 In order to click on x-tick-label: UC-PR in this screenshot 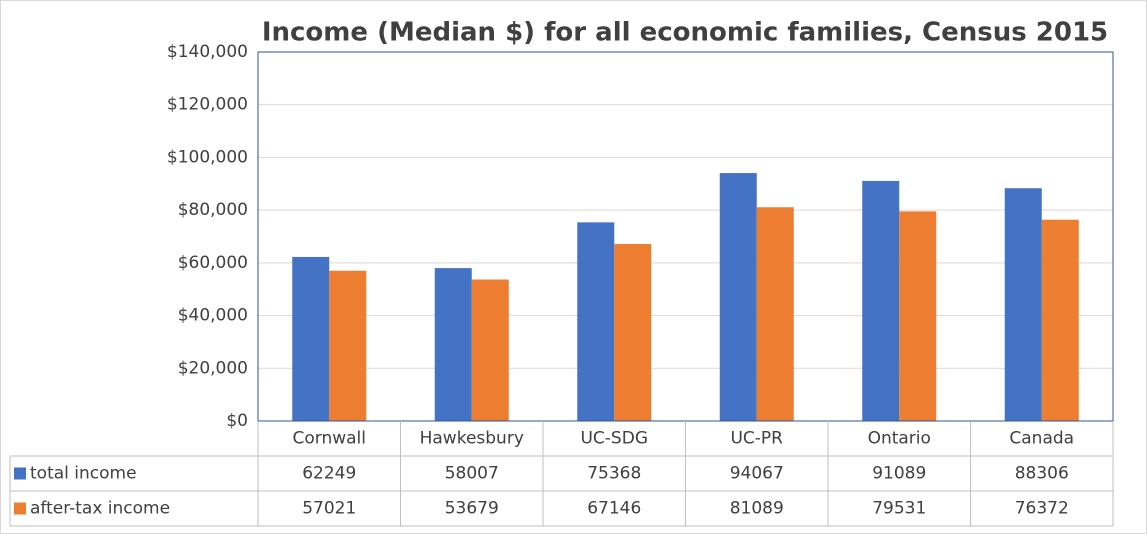, I will do `click(756, 439)`.